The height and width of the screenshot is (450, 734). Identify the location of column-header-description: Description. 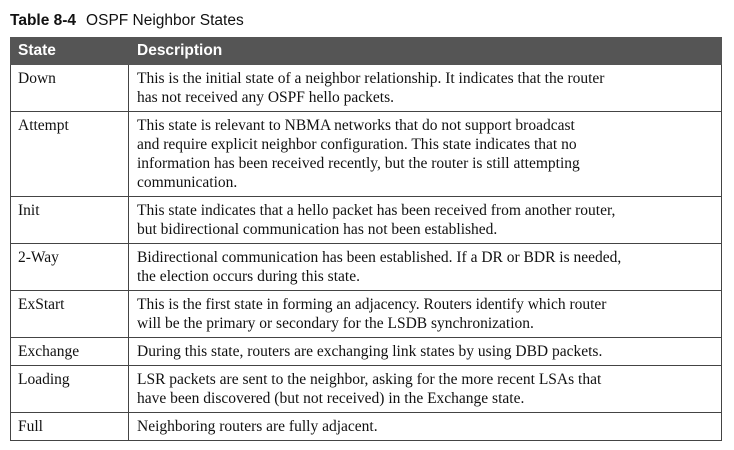
(425, 51).